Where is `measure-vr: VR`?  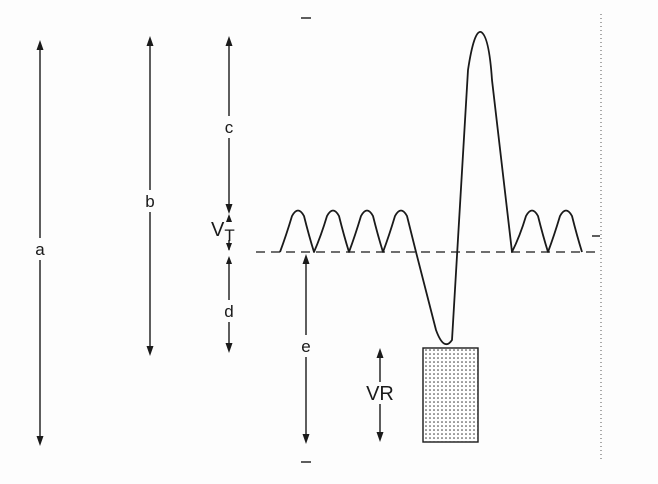 measure-vr: VR is located at coordinates (380, 395).